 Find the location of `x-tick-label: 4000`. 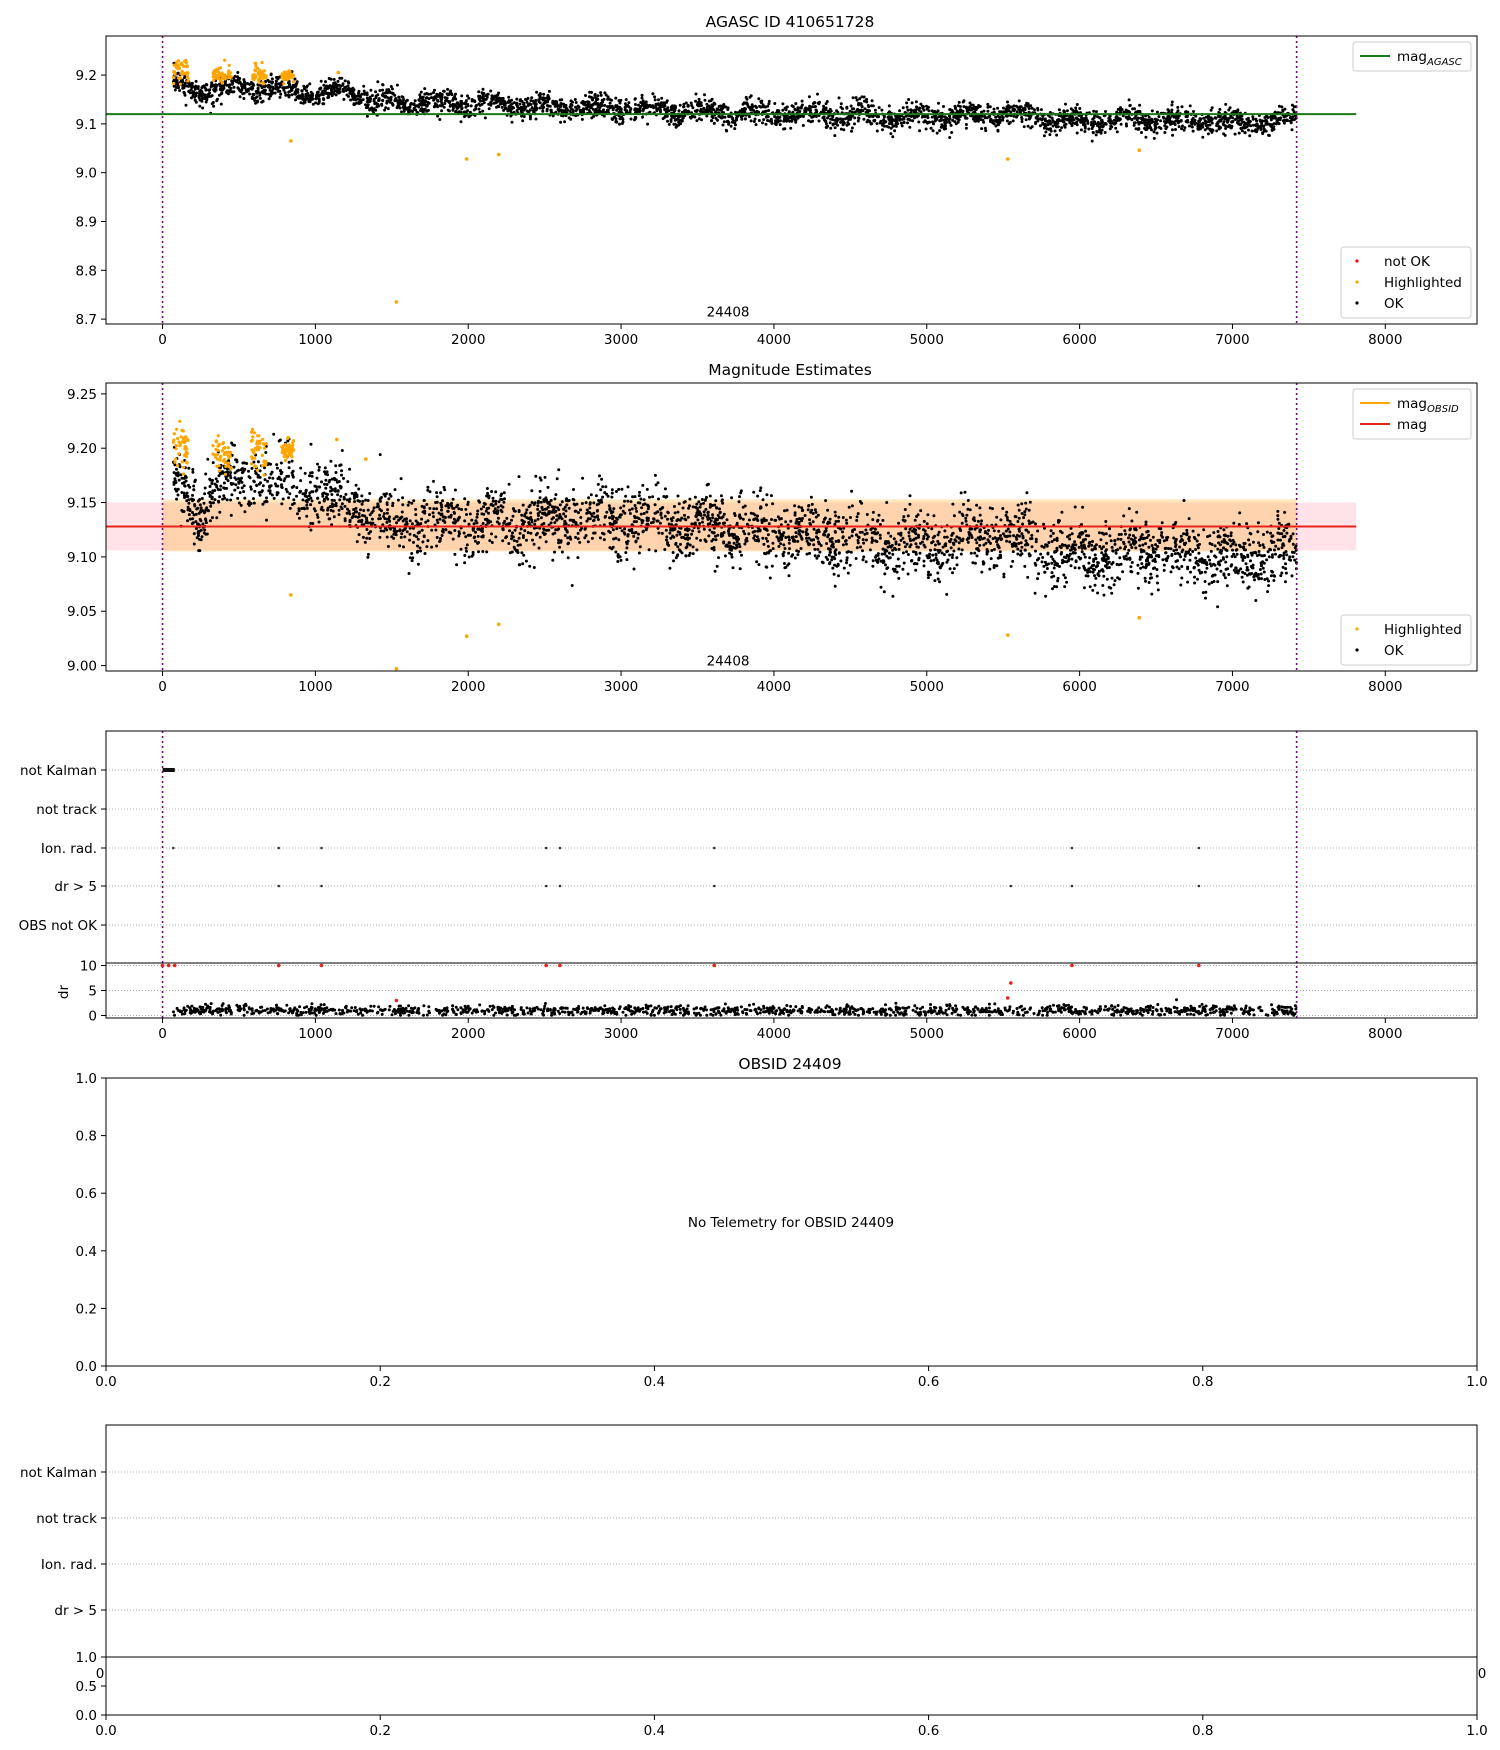

x-tick-label: 4000 is located at coordinates (774, 340).